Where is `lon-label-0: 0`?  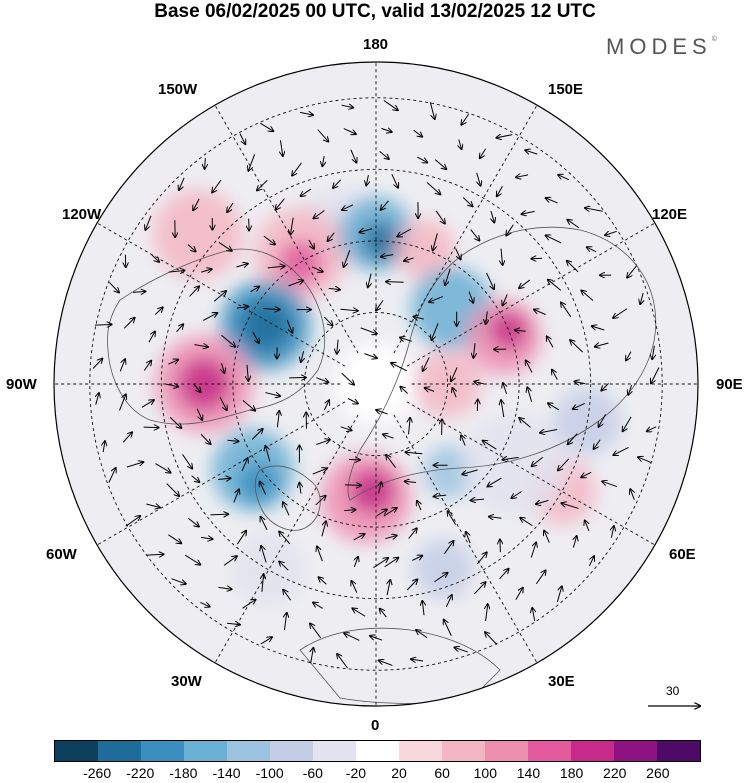
lon-label-0: 0 is located at coordinates (375, 725).